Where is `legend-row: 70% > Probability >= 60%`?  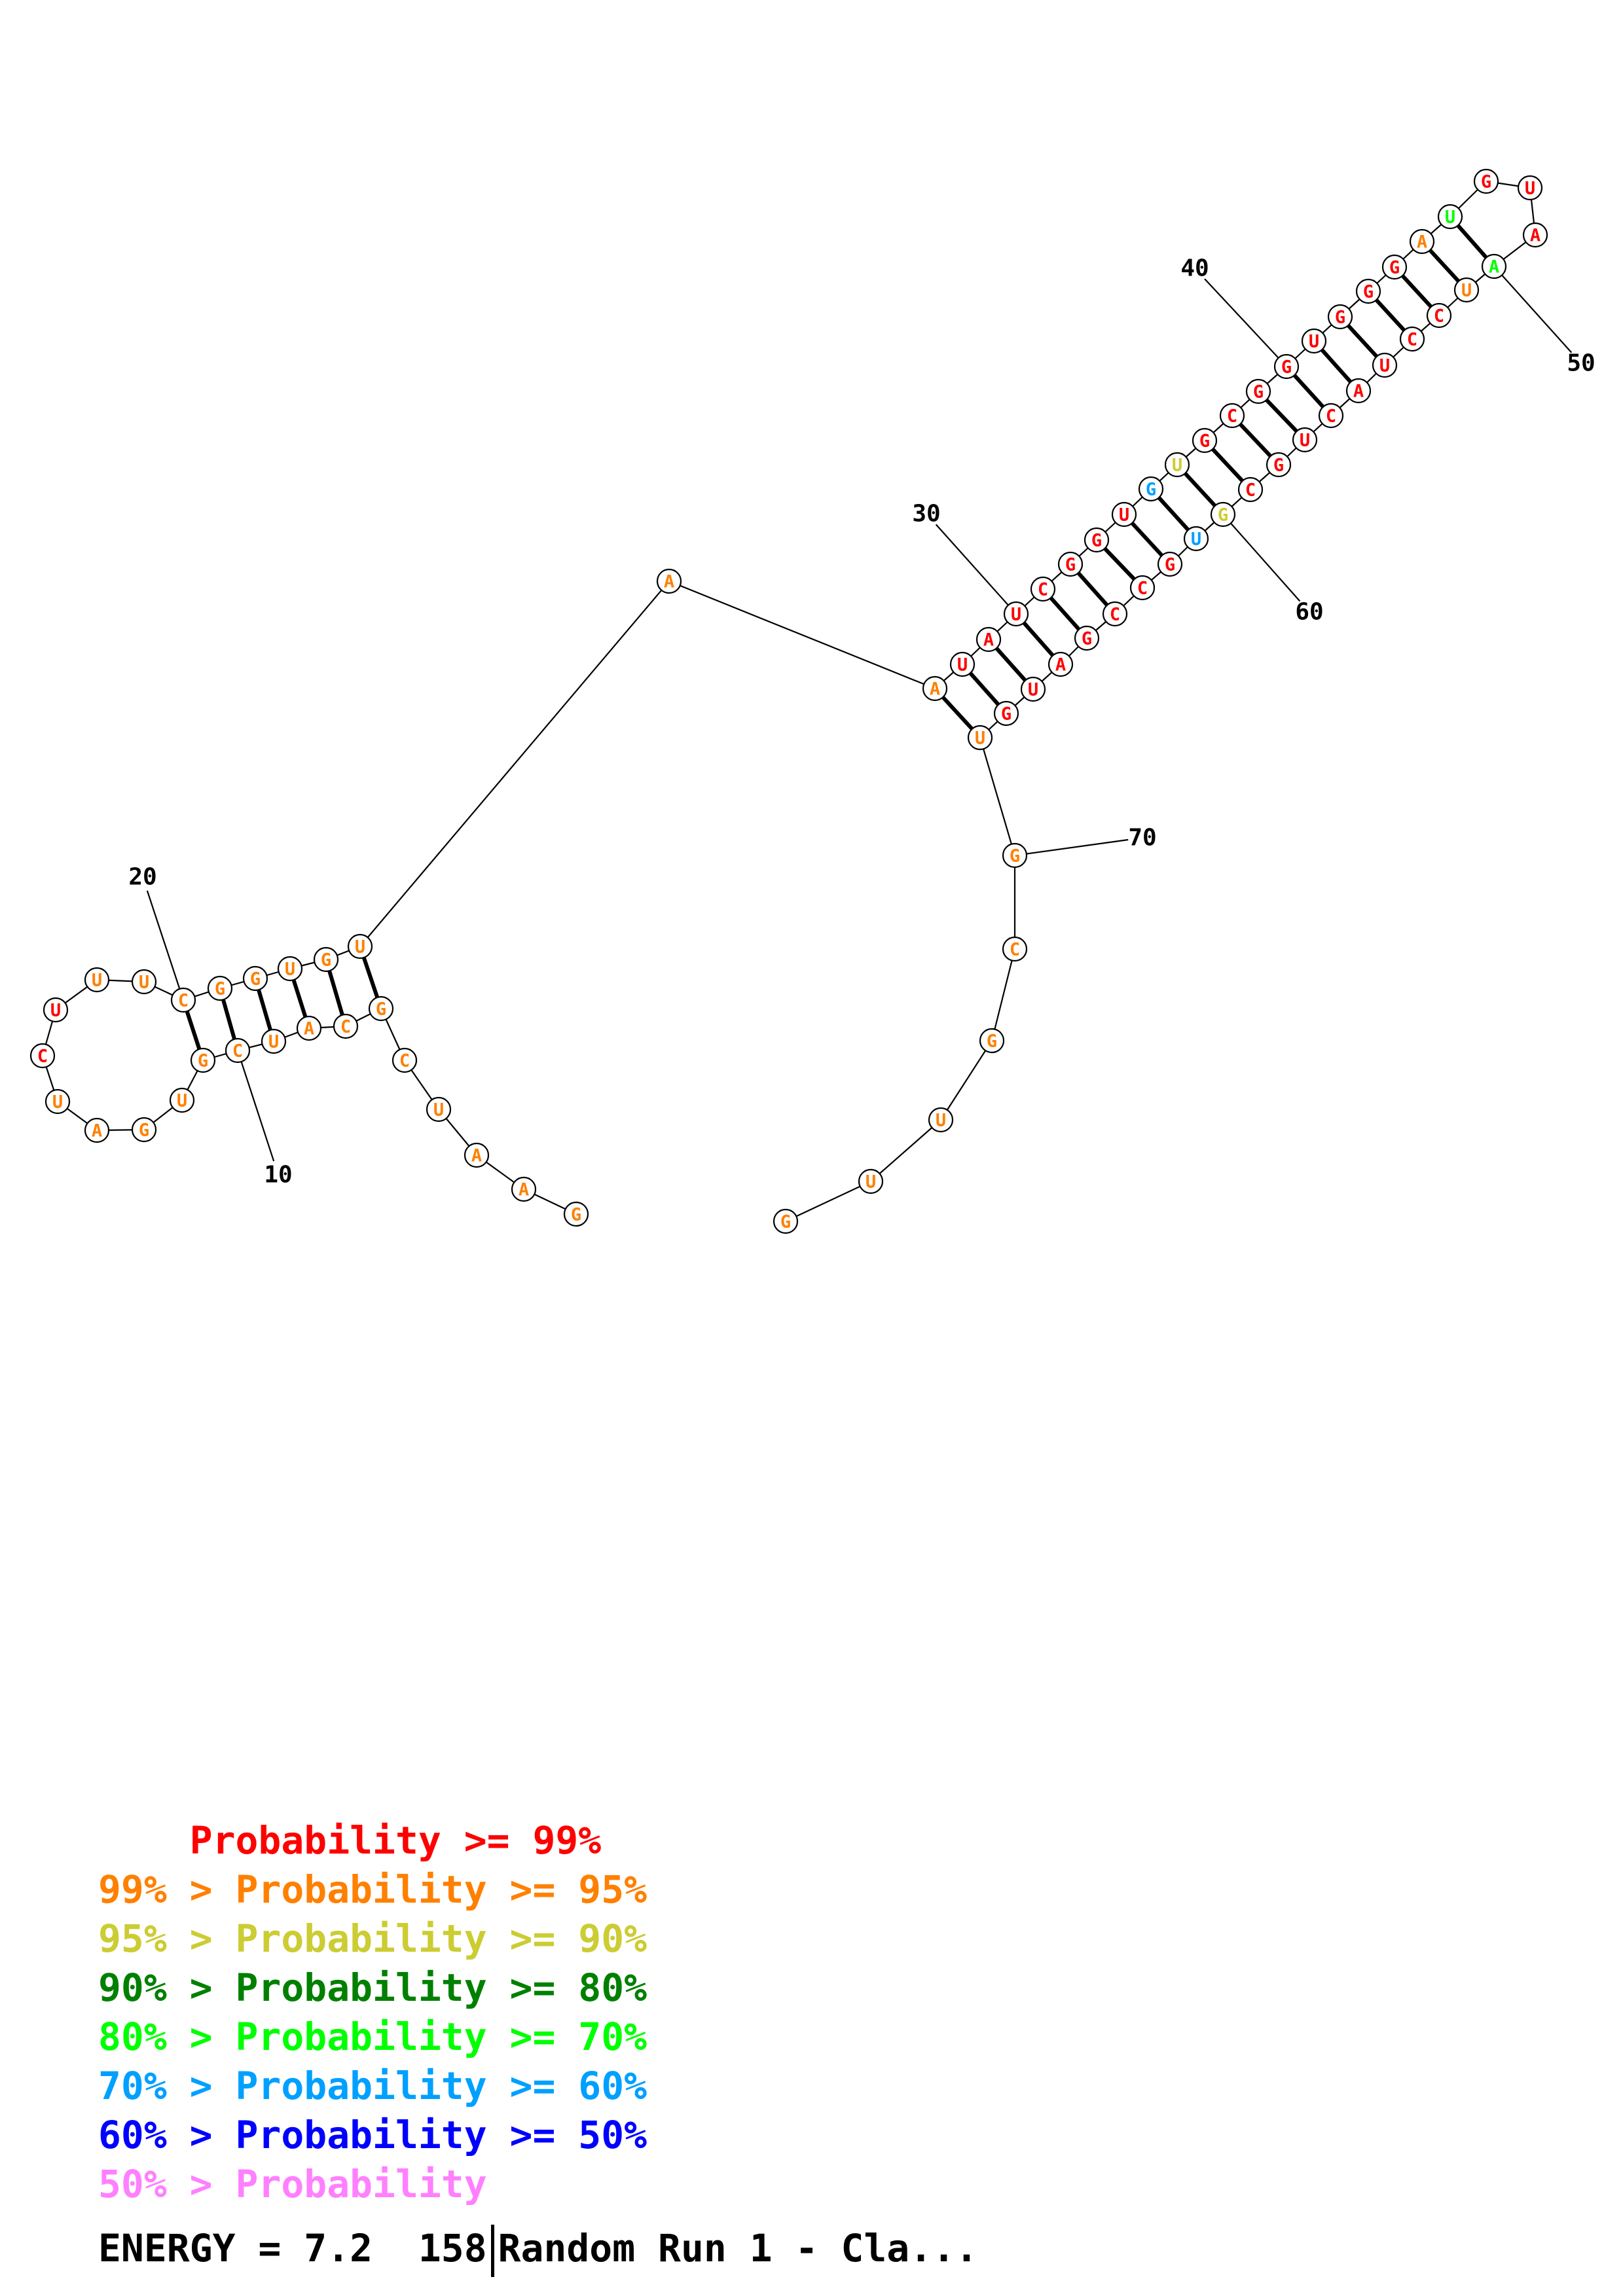
legend-row: 70% > Probability >= 60% is located at coordinates (372, 2086).